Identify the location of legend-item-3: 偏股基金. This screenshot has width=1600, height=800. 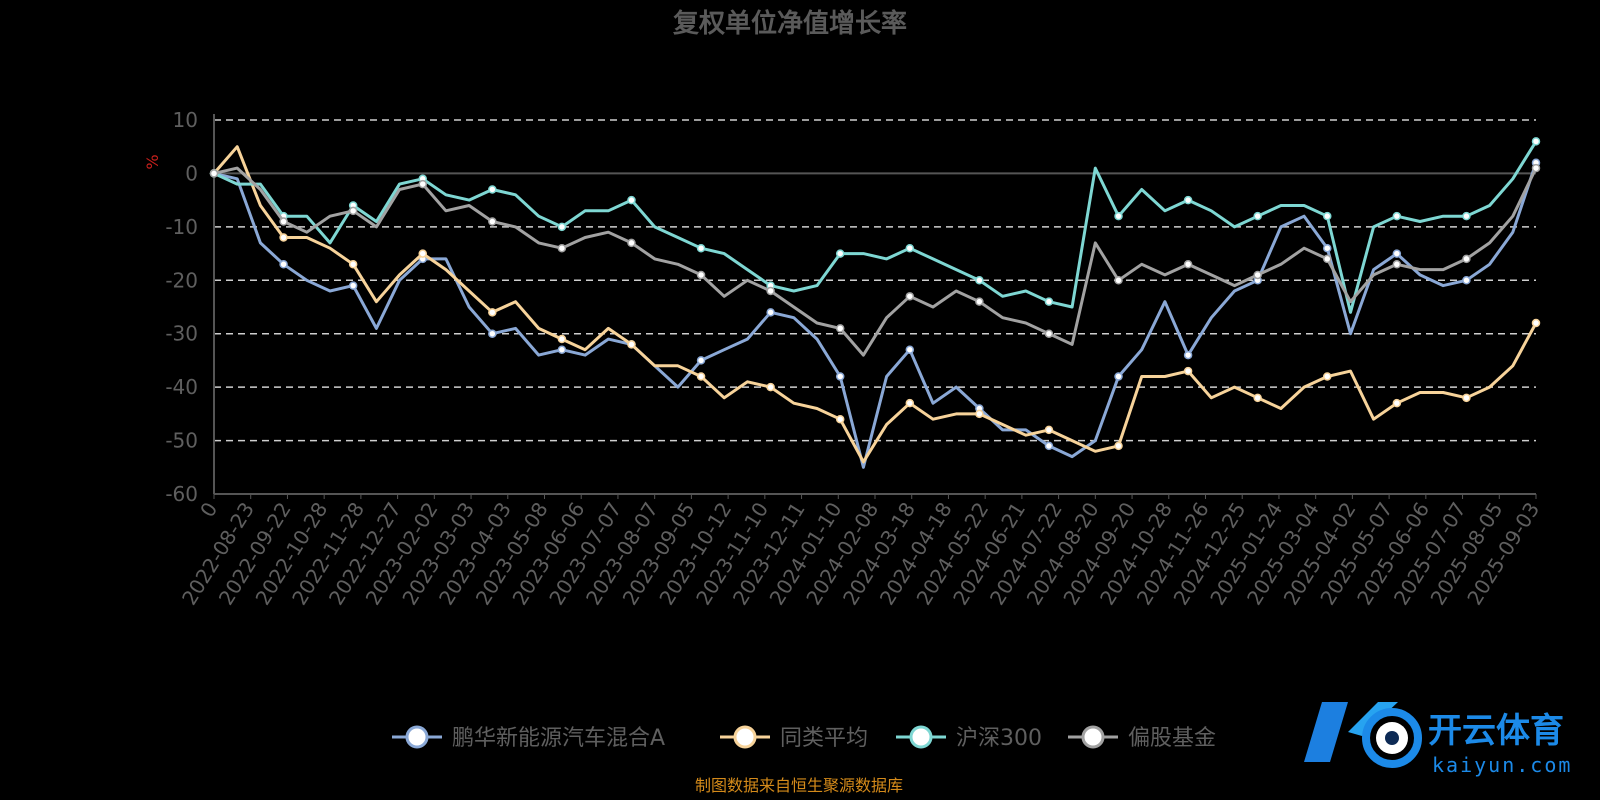
(1142, 738).